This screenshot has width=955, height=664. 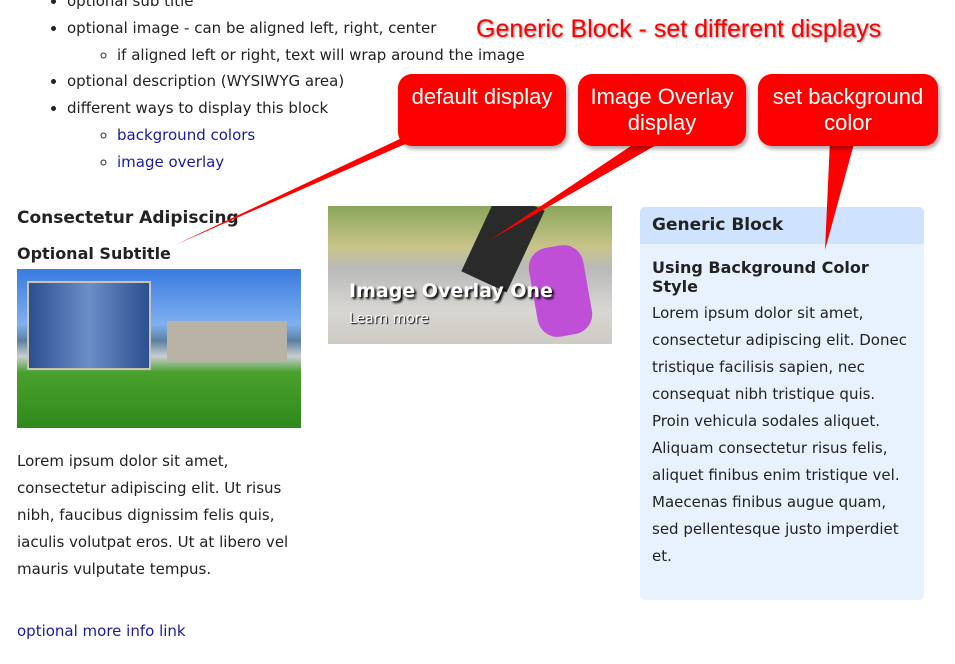 I want to click on more-info-link: optional more info link, so click(x=101, y=631).